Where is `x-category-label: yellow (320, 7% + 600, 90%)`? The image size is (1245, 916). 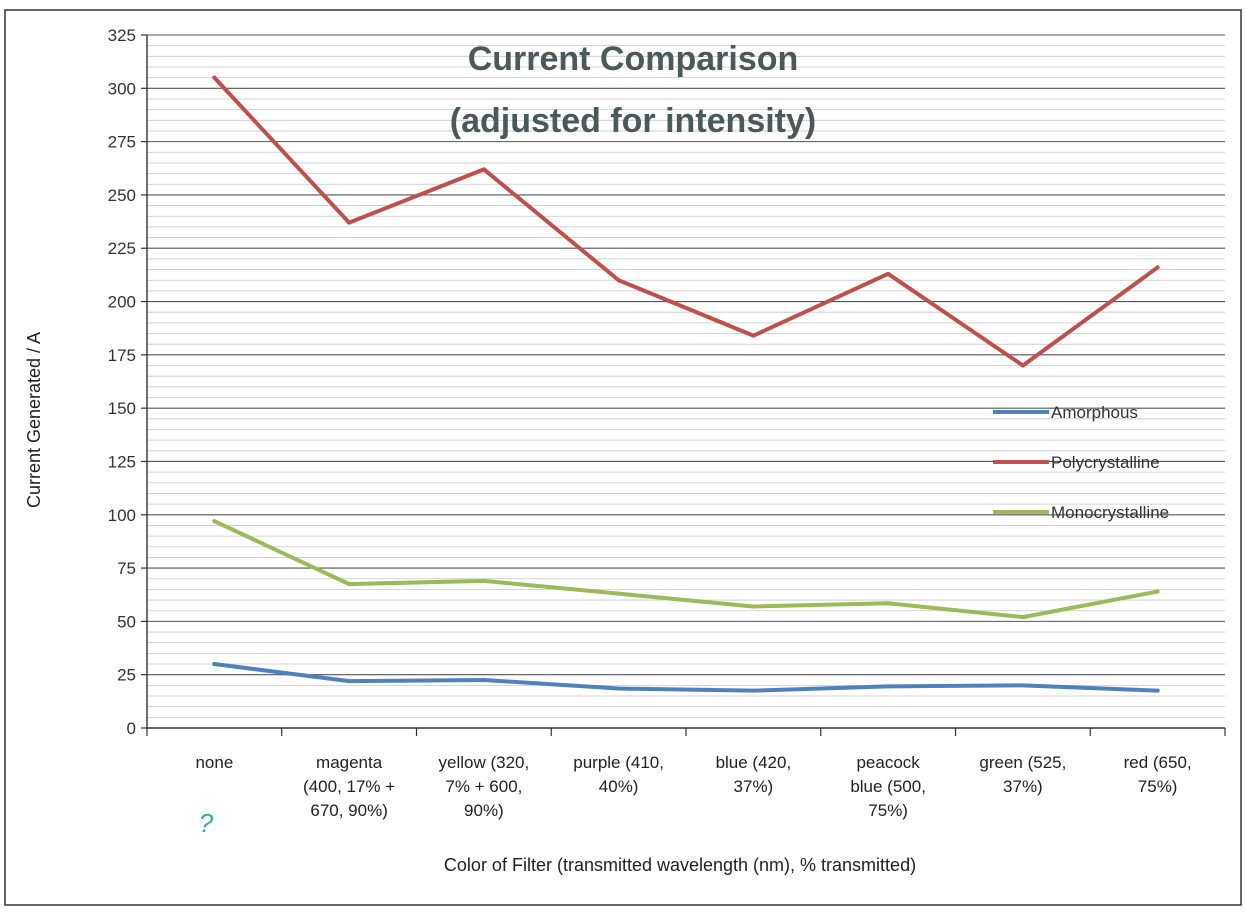 x-category-label: yellow (320, 7% + 600, 90%) is located at coordinates (484, 786).